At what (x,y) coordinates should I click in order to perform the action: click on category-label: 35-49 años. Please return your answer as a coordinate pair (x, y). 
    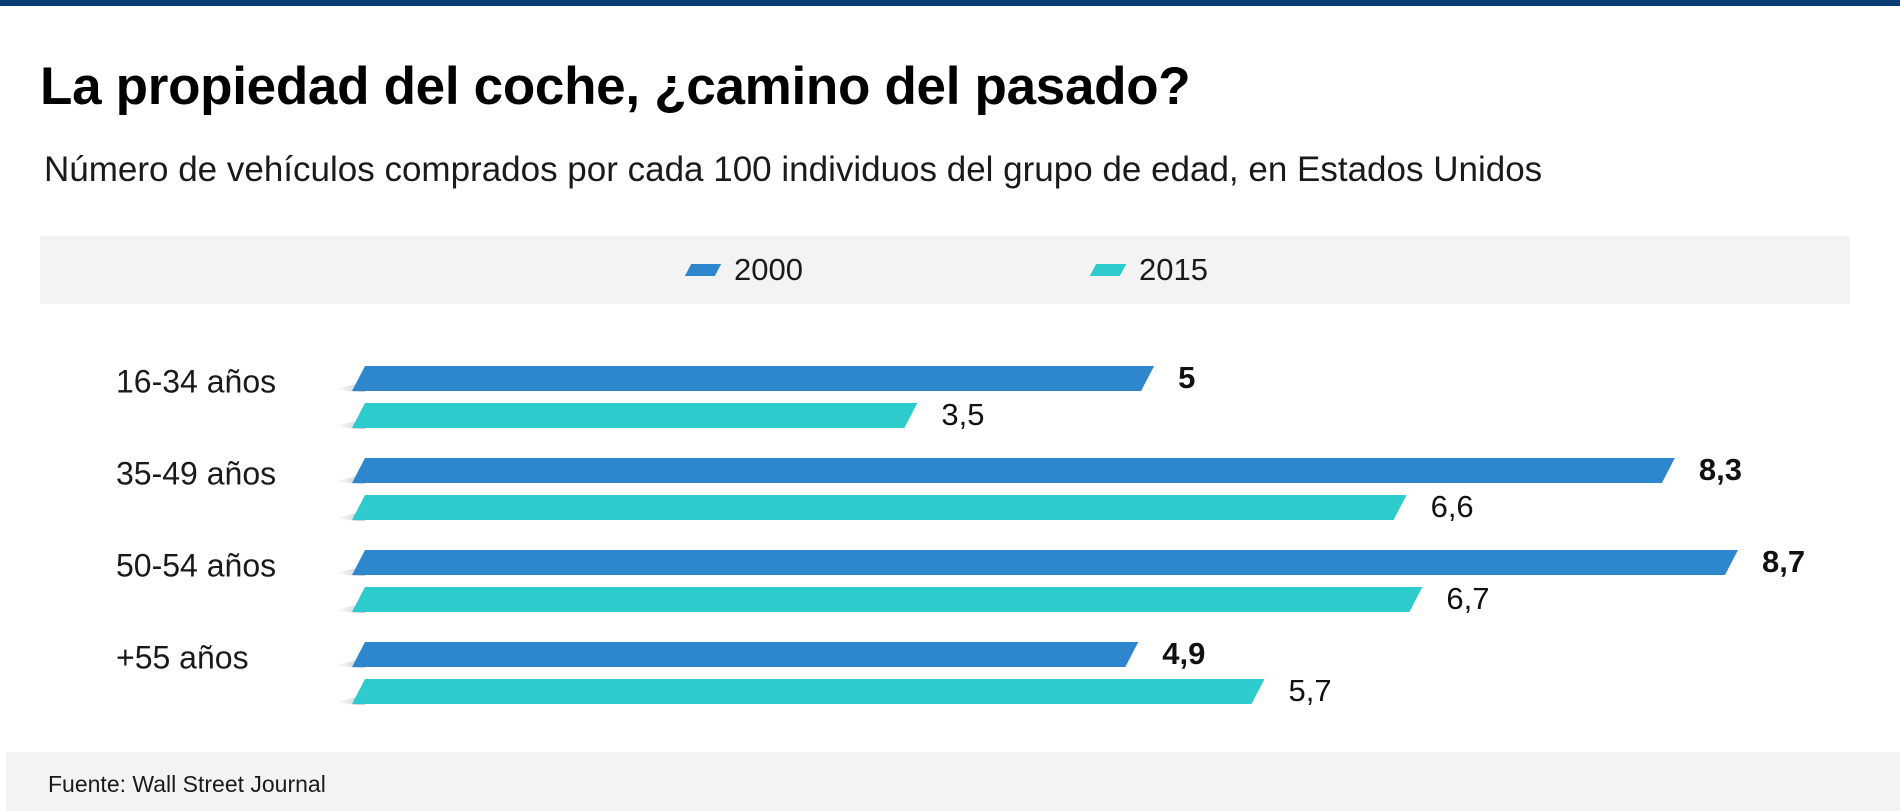
    Looking at the image, I should click on (196, 473).